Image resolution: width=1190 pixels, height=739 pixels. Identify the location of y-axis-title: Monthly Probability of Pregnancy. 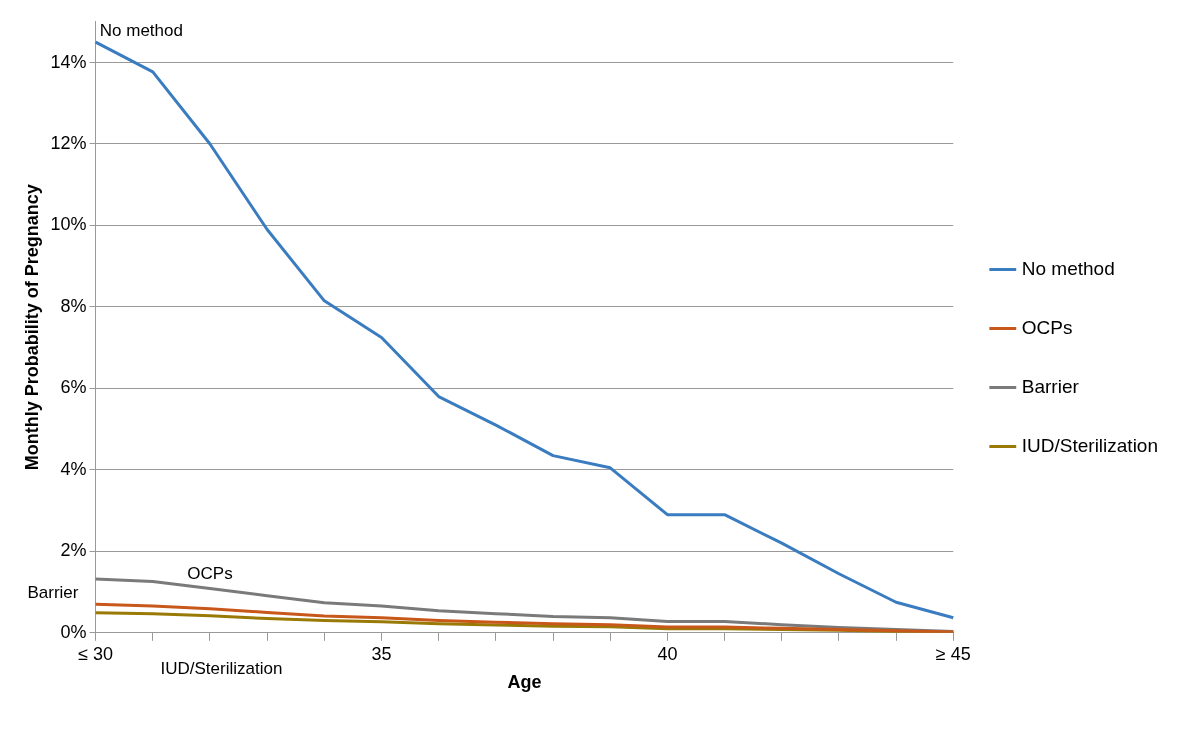
(31, 327).